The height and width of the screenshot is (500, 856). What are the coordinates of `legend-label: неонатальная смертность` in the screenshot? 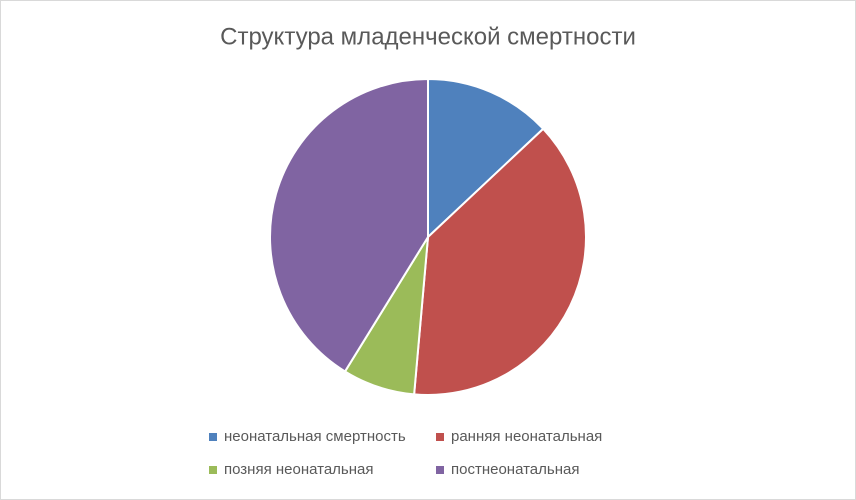 It's located at (315, 436).